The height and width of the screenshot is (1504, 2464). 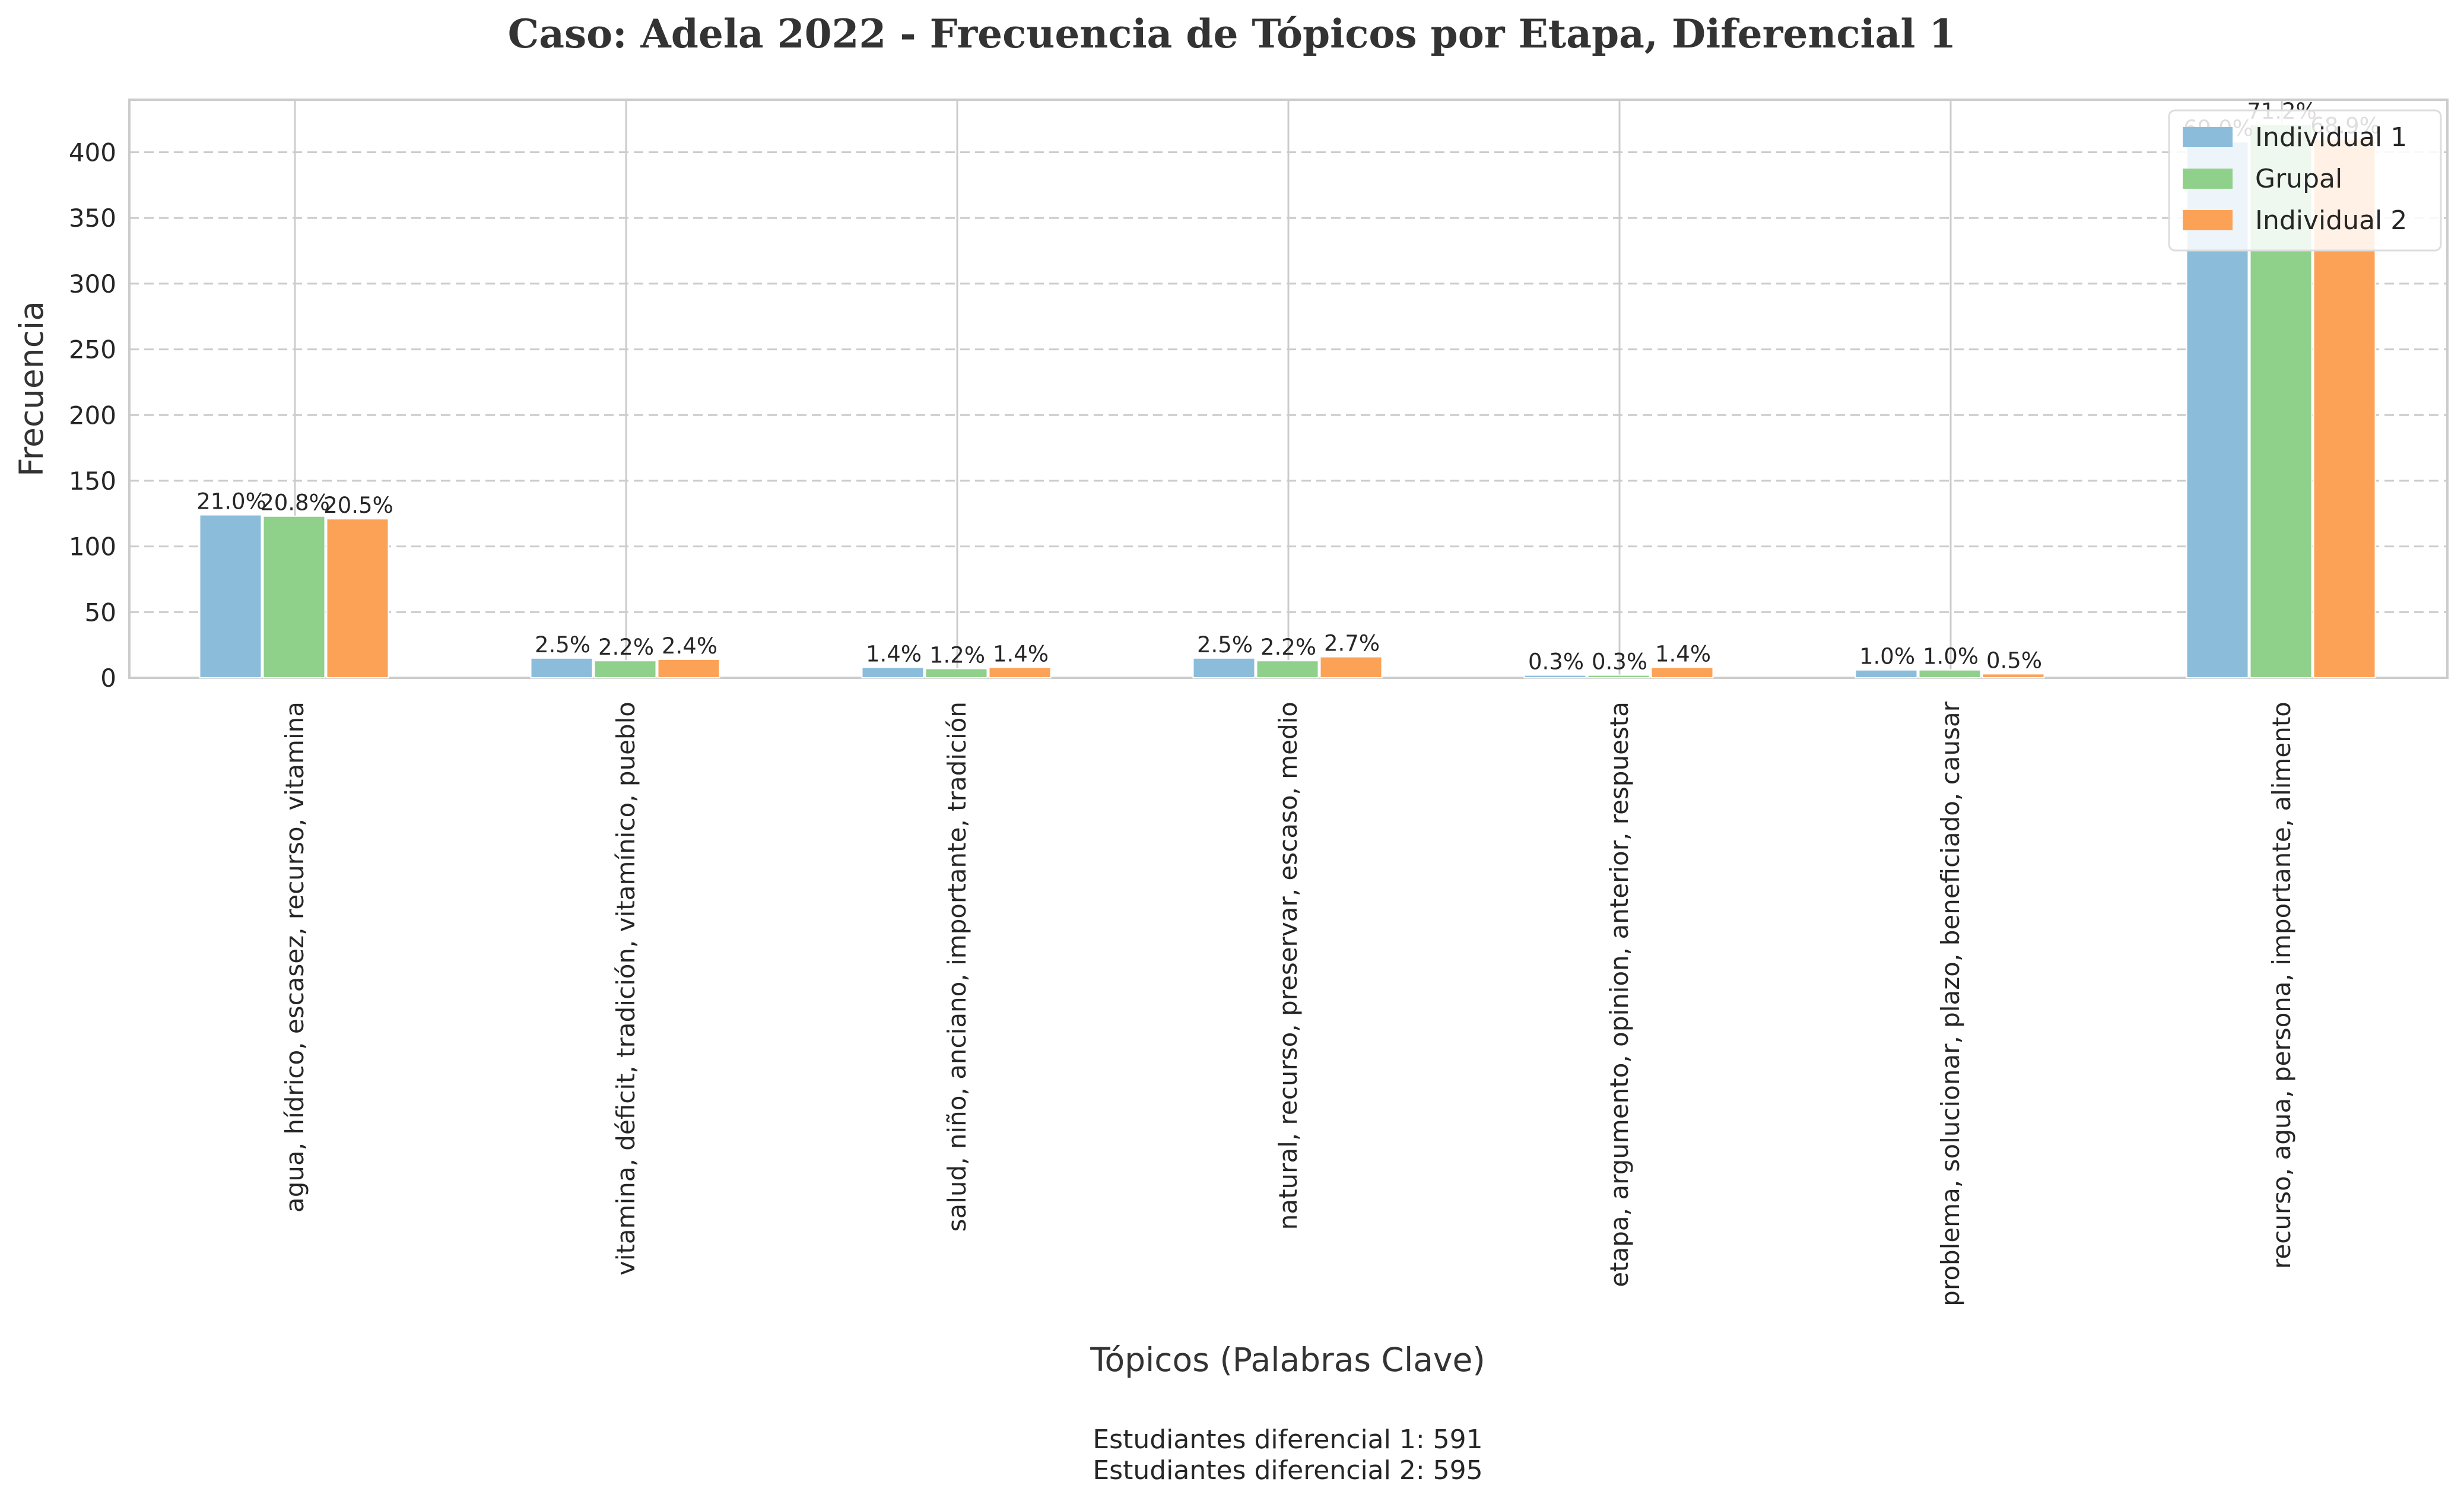 What do you see at coordinates (93, 152) in the screenshot?
I see `y-tick-label: 400` at bounding box center [93, 152].